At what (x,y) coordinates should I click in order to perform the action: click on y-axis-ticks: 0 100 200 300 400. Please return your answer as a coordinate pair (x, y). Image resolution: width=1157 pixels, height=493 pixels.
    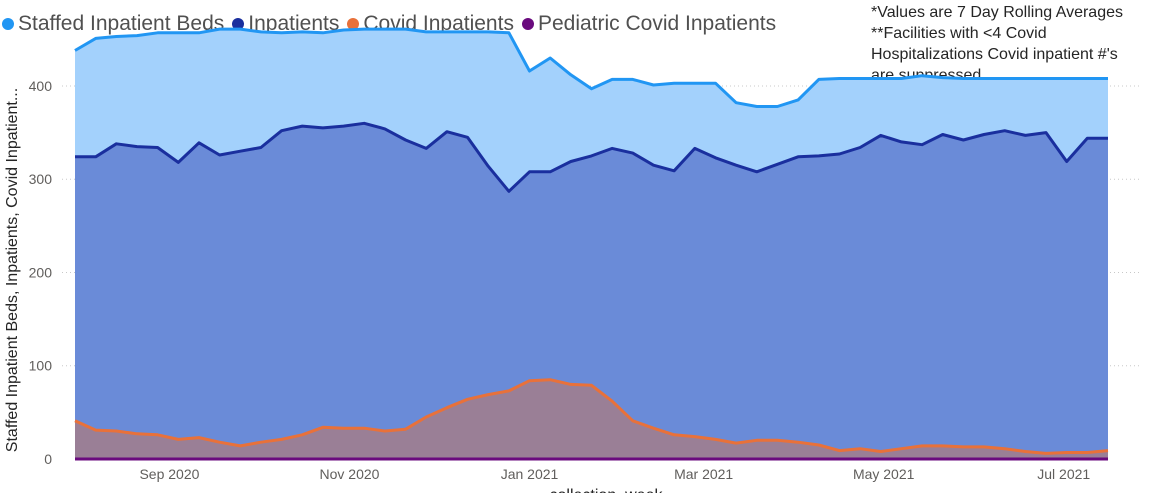
    Looking at the image, I should click on (41, 272).